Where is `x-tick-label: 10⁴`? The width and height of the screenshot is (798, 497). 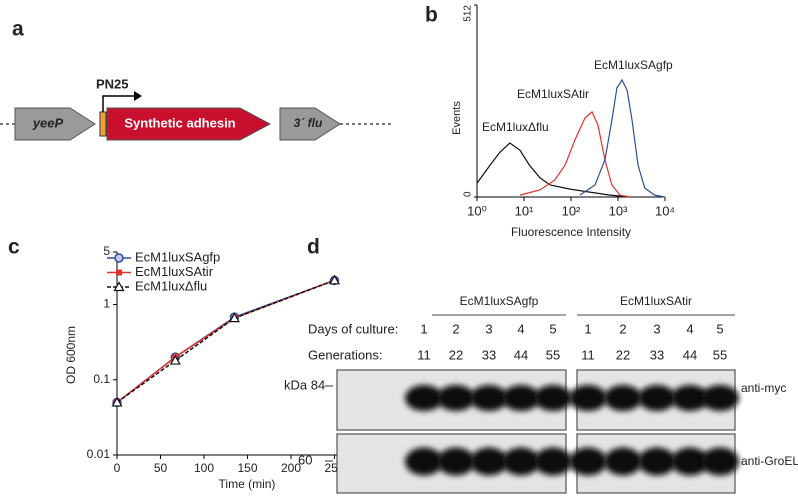 x-tick-label: 10⁴ is located at coordinates (665, 210).